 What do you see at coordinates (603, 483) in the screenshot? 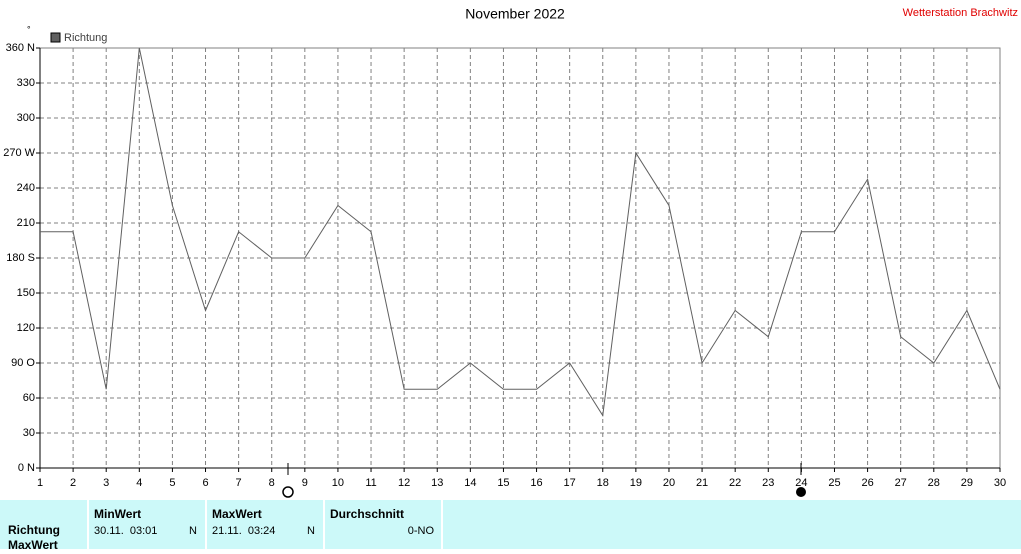
I see `x-tick-label: 18` at bounding box center [603, 483].